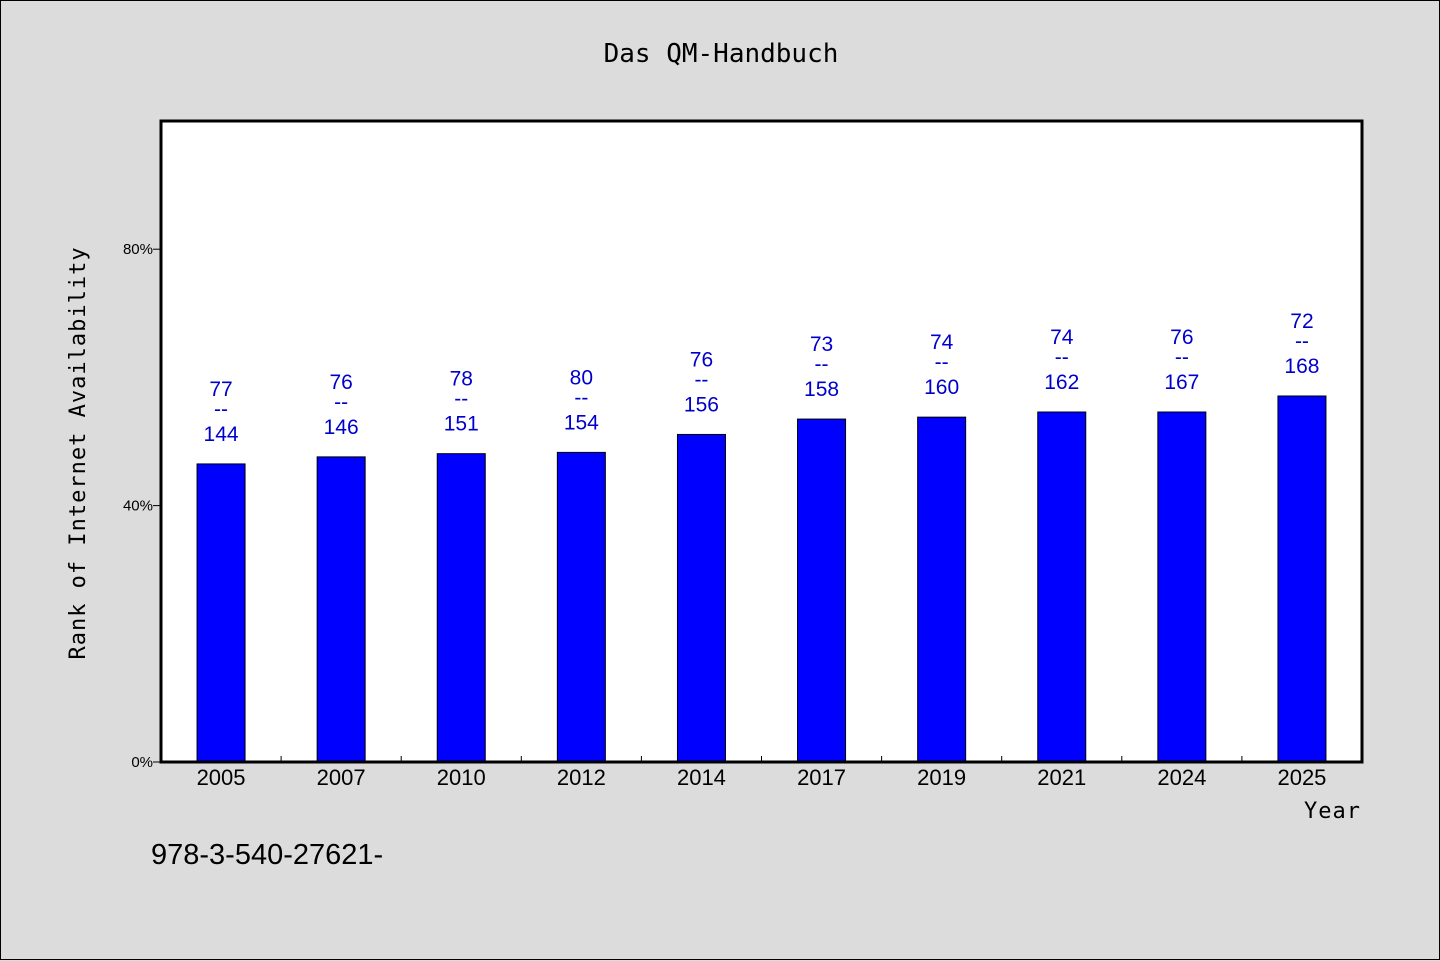  Describe the element at coordinates (581, 377) in the screenshot. I see `data-label-top-2012: 80` at that location.